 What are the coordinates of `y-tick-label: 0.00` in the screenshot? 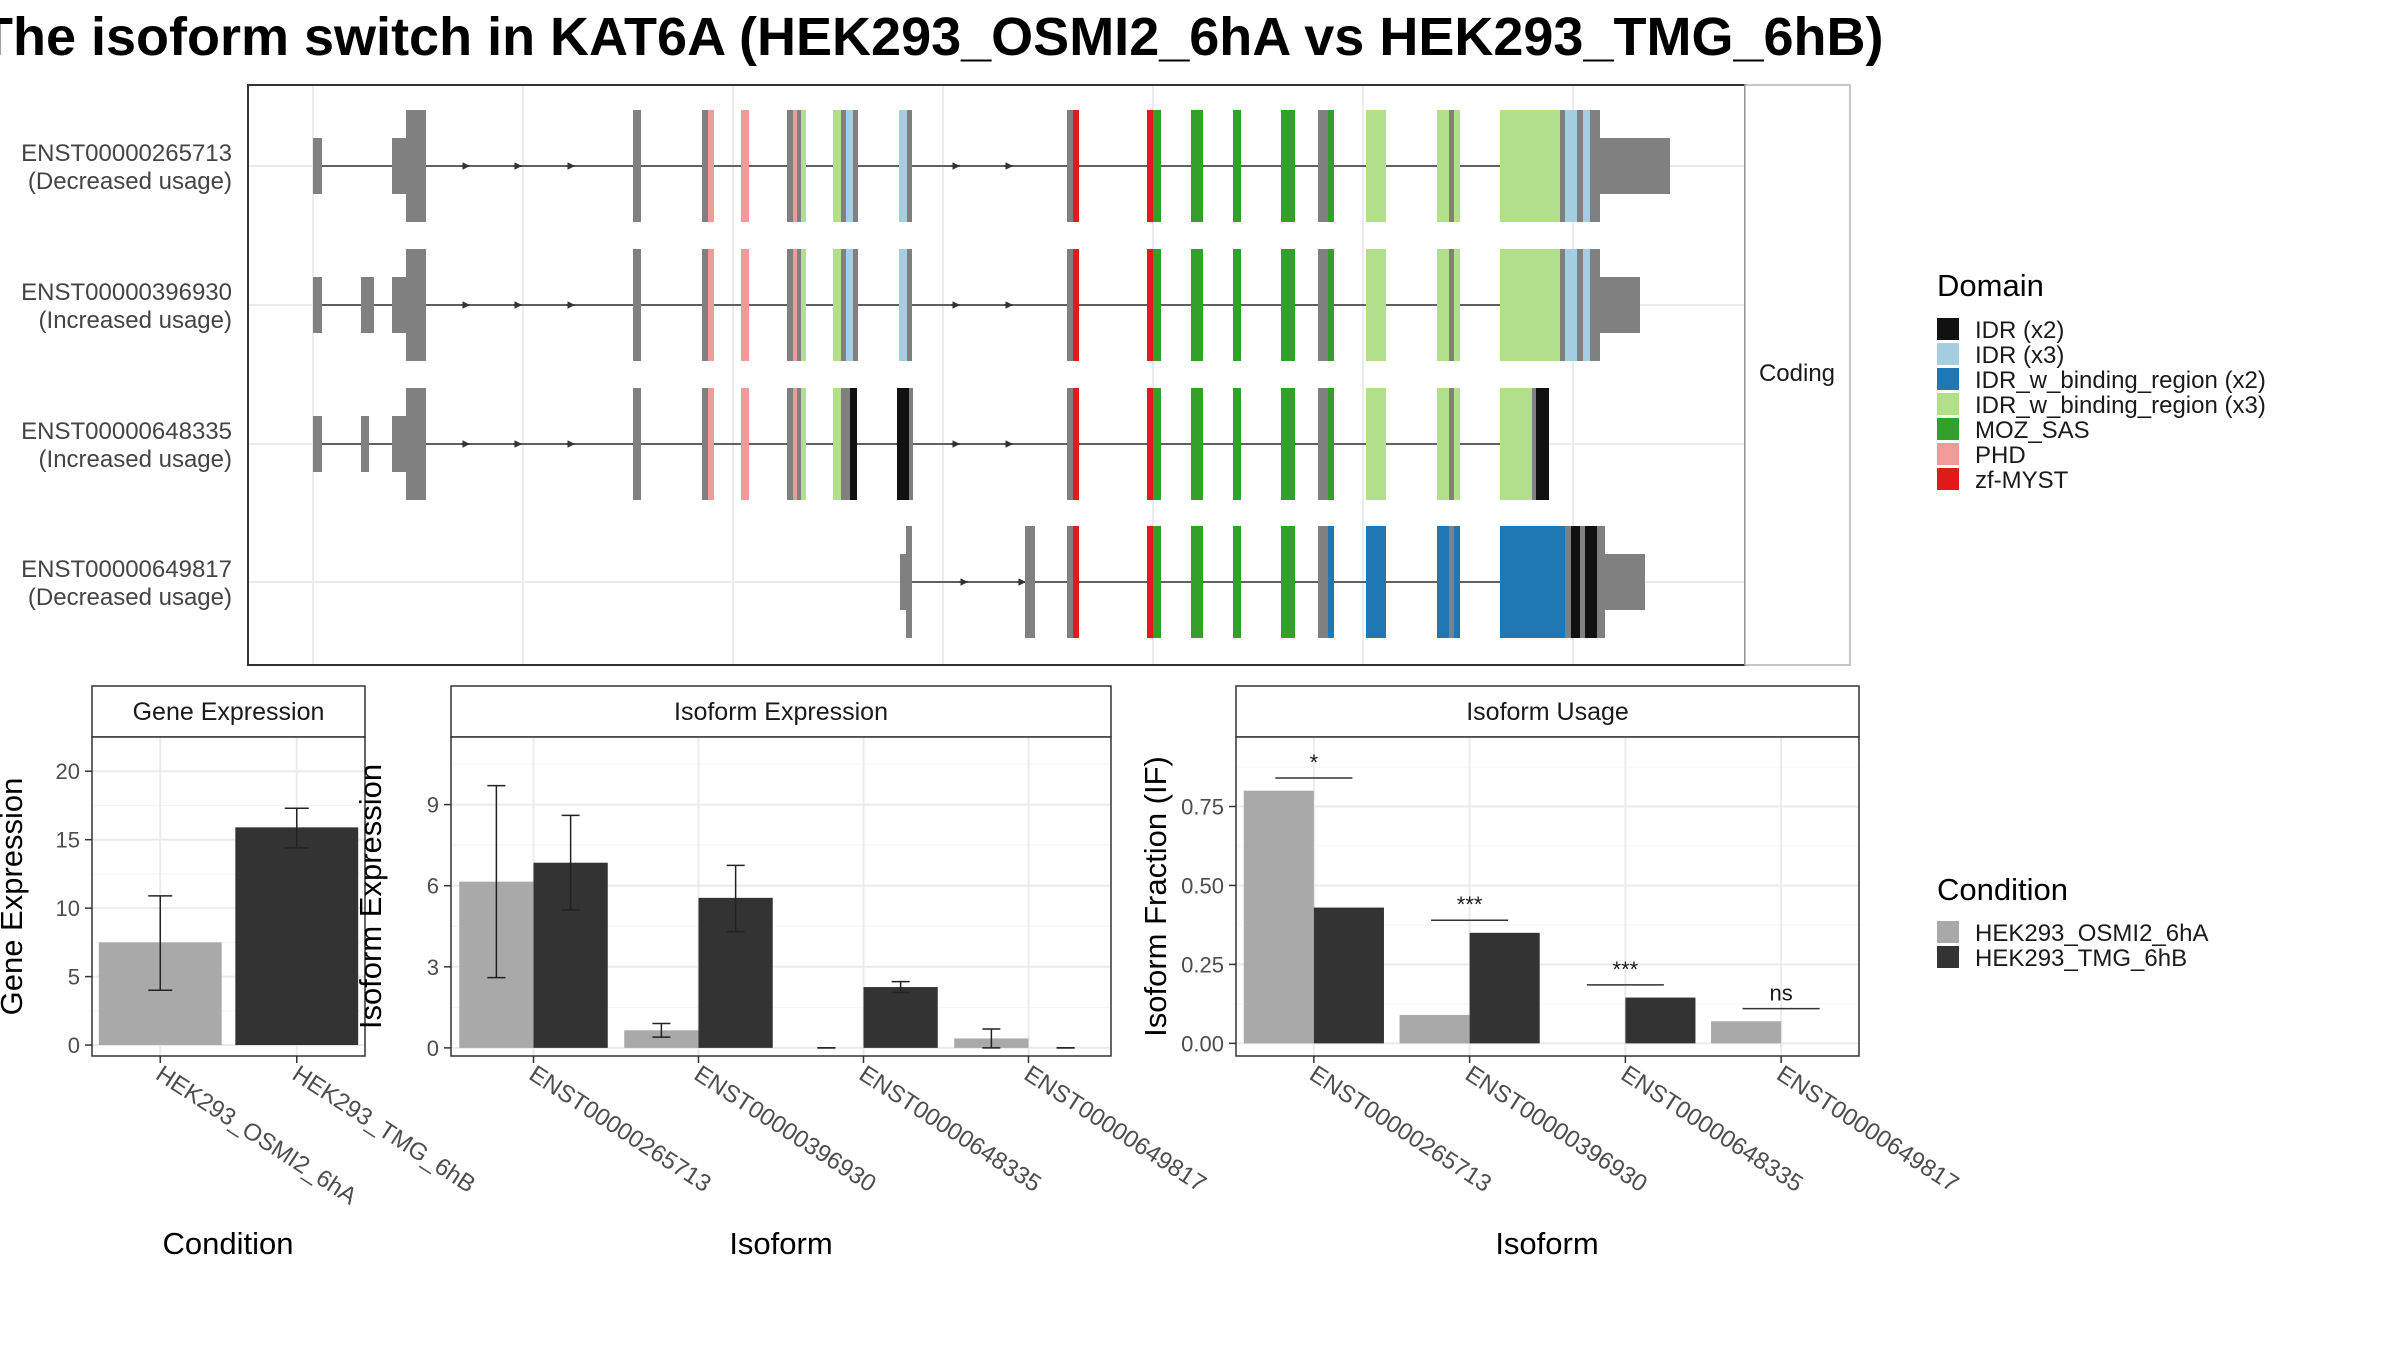 It's located at (1202, 1043).